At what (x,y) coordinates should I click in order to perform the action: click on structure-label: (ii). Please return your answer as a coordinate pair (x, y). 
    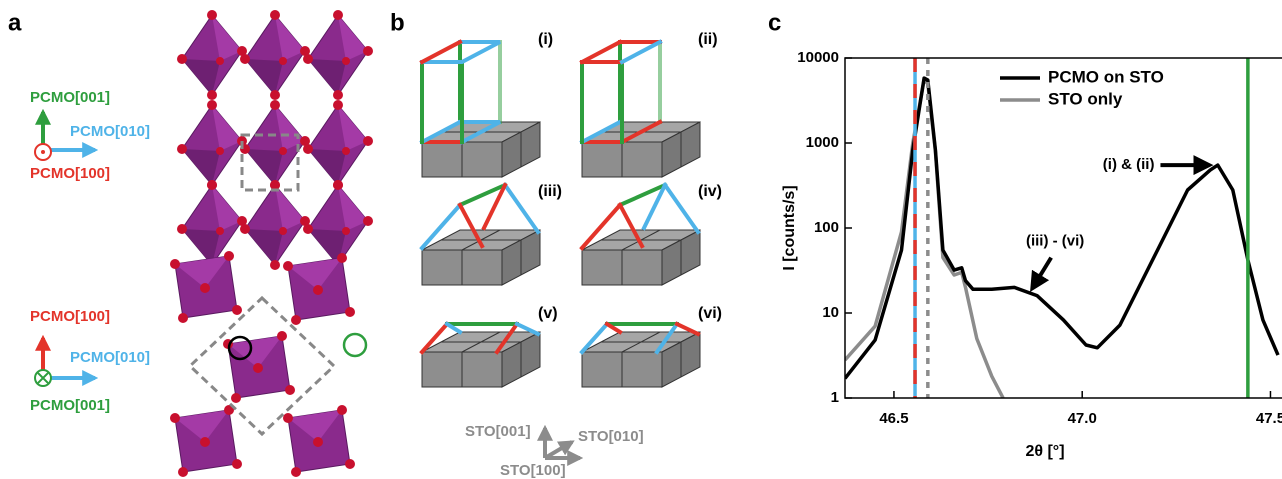
    Looking at the image, I should click on (708, 39).